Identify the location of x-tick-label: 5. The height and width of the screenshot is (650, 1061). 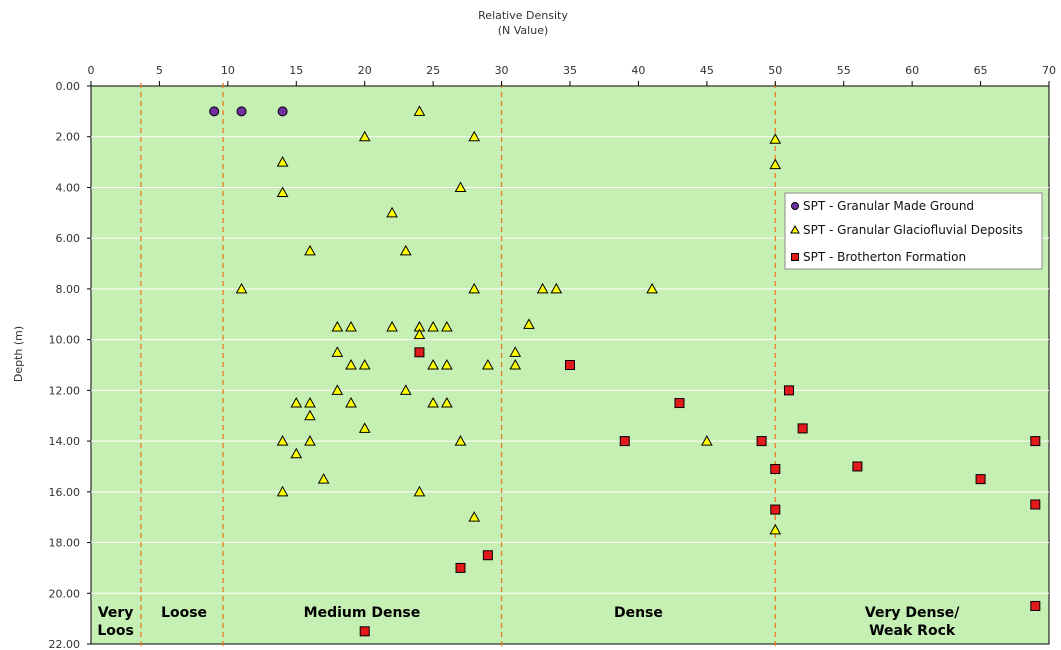
(159, 70).